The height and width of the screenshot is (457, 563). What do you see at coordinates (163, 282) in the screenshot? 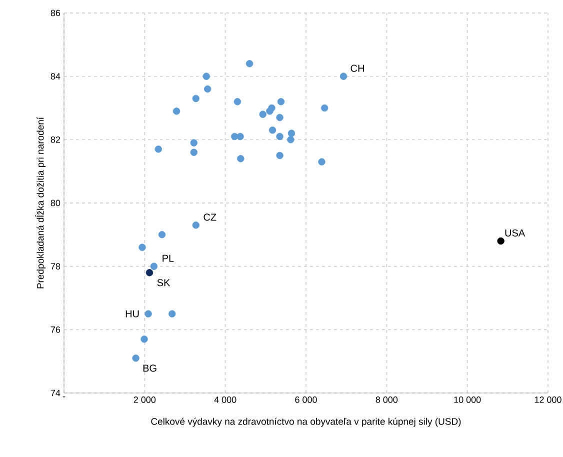
I see `annotation: SK` at bounding box center [163, 282].